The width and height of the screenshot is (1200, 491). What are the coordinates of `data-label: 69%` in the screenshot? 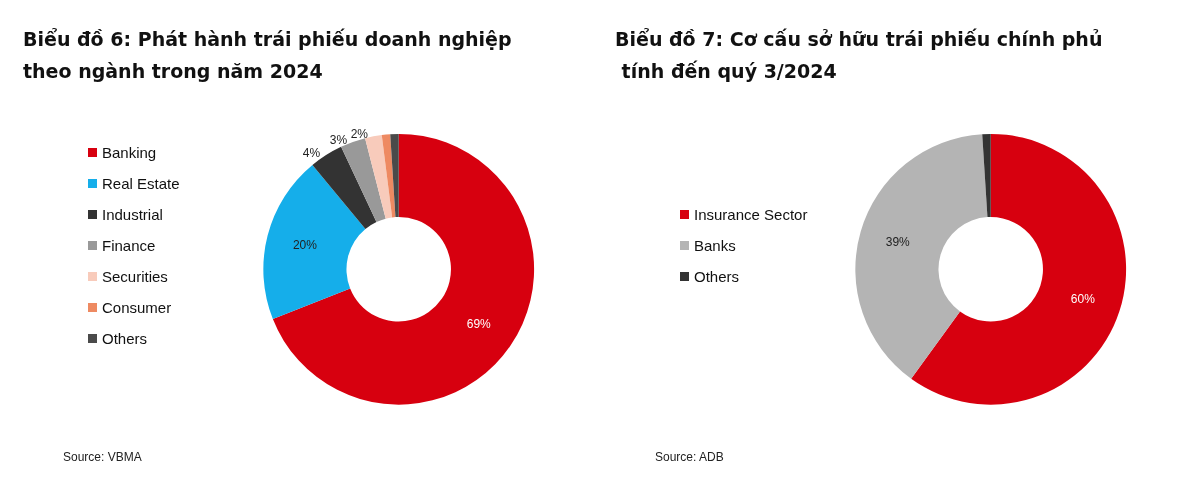 It's located at (479, 323).